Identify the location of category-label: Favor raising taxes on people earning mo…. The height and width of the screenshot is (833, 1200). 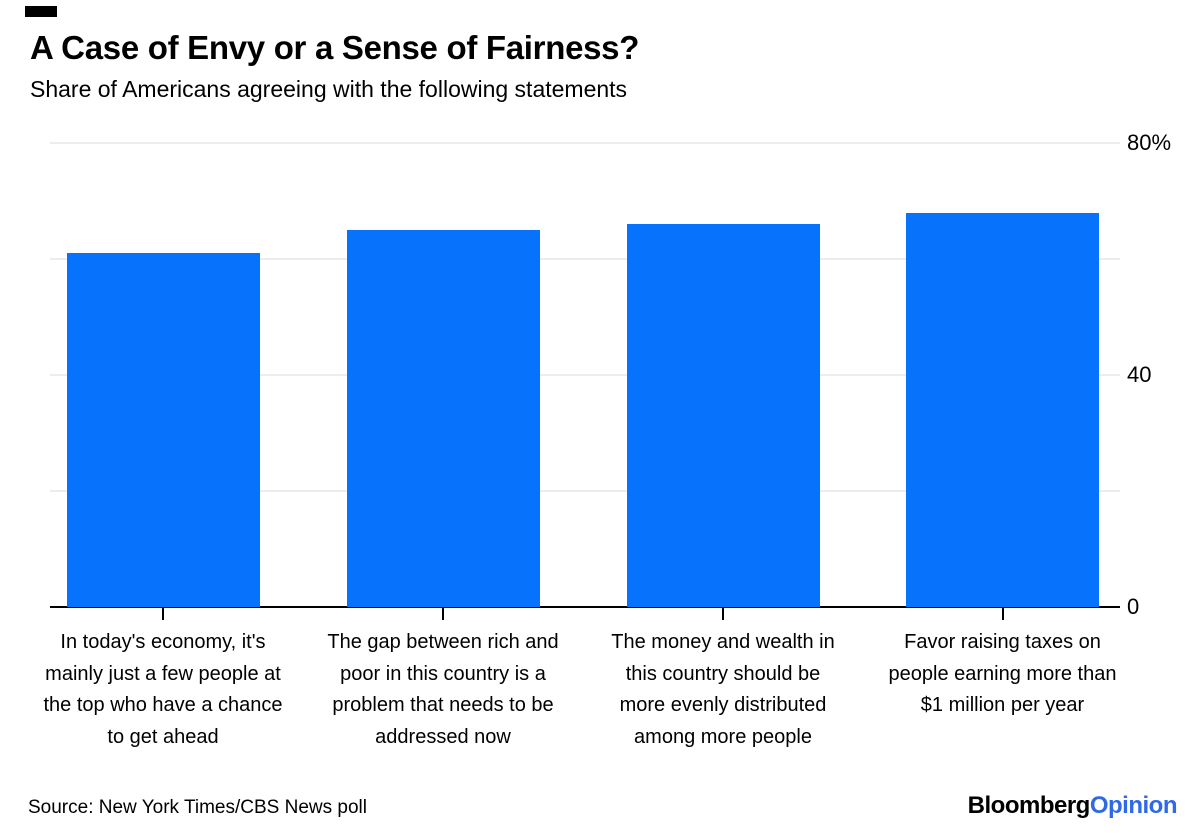
(1002, 673).